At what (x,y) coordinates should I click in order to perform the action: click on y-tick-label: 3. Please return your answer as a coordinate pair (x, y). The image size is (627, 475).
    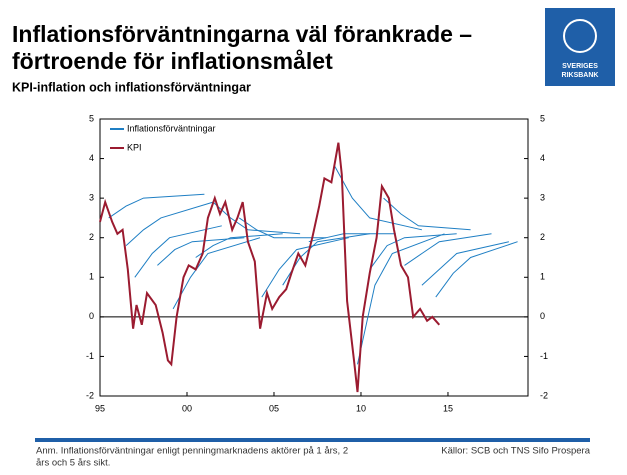
    Looking at the image, I should click on (91, 198).